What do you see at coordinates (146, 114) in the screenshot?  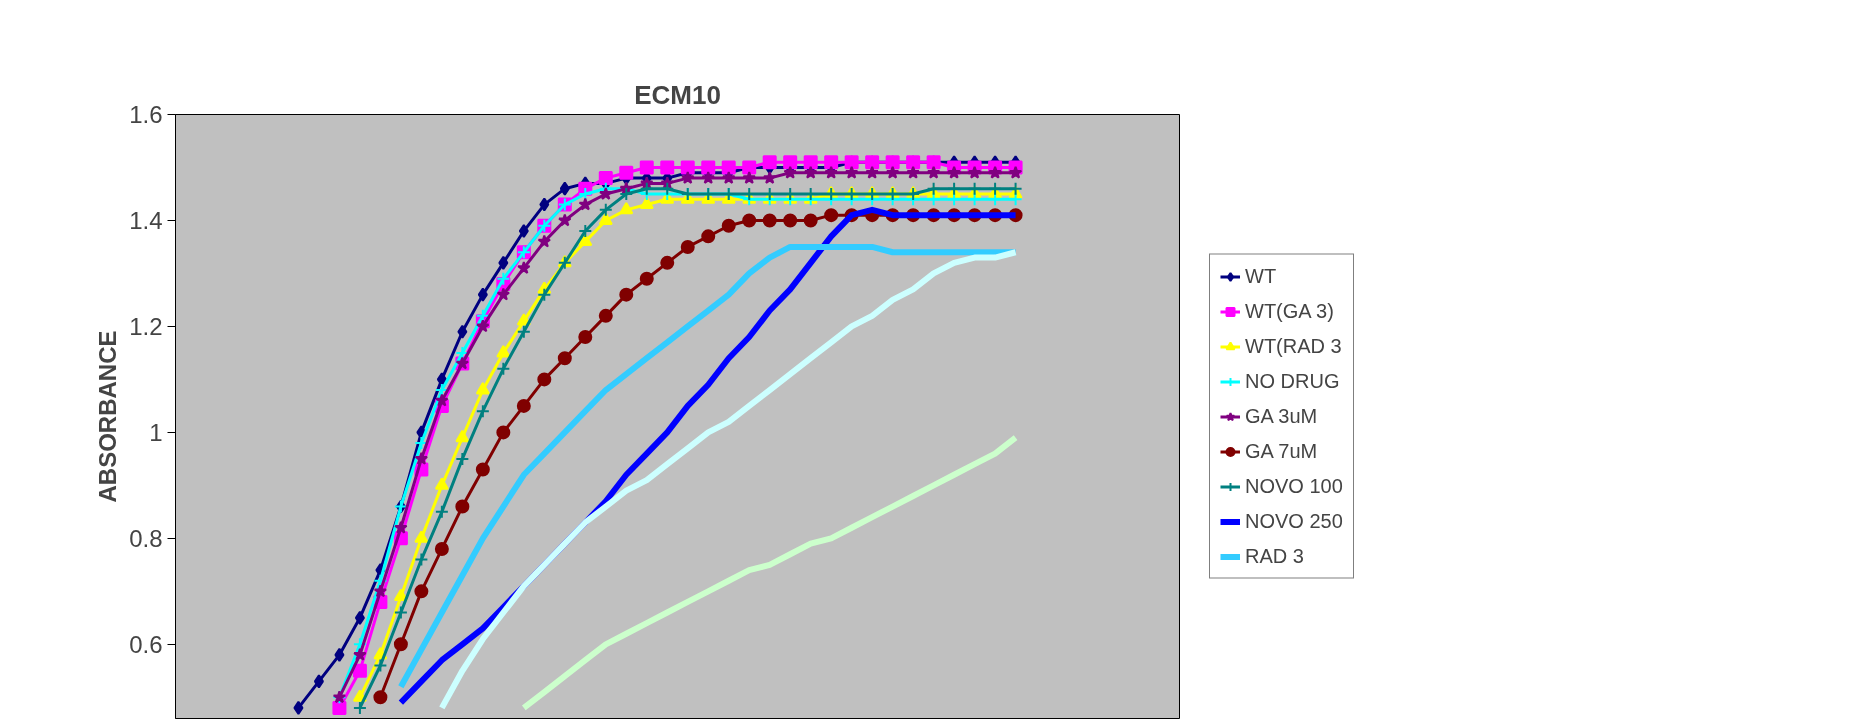 I see `y-tick-label: 1.6` at bounding box center [146, 114].